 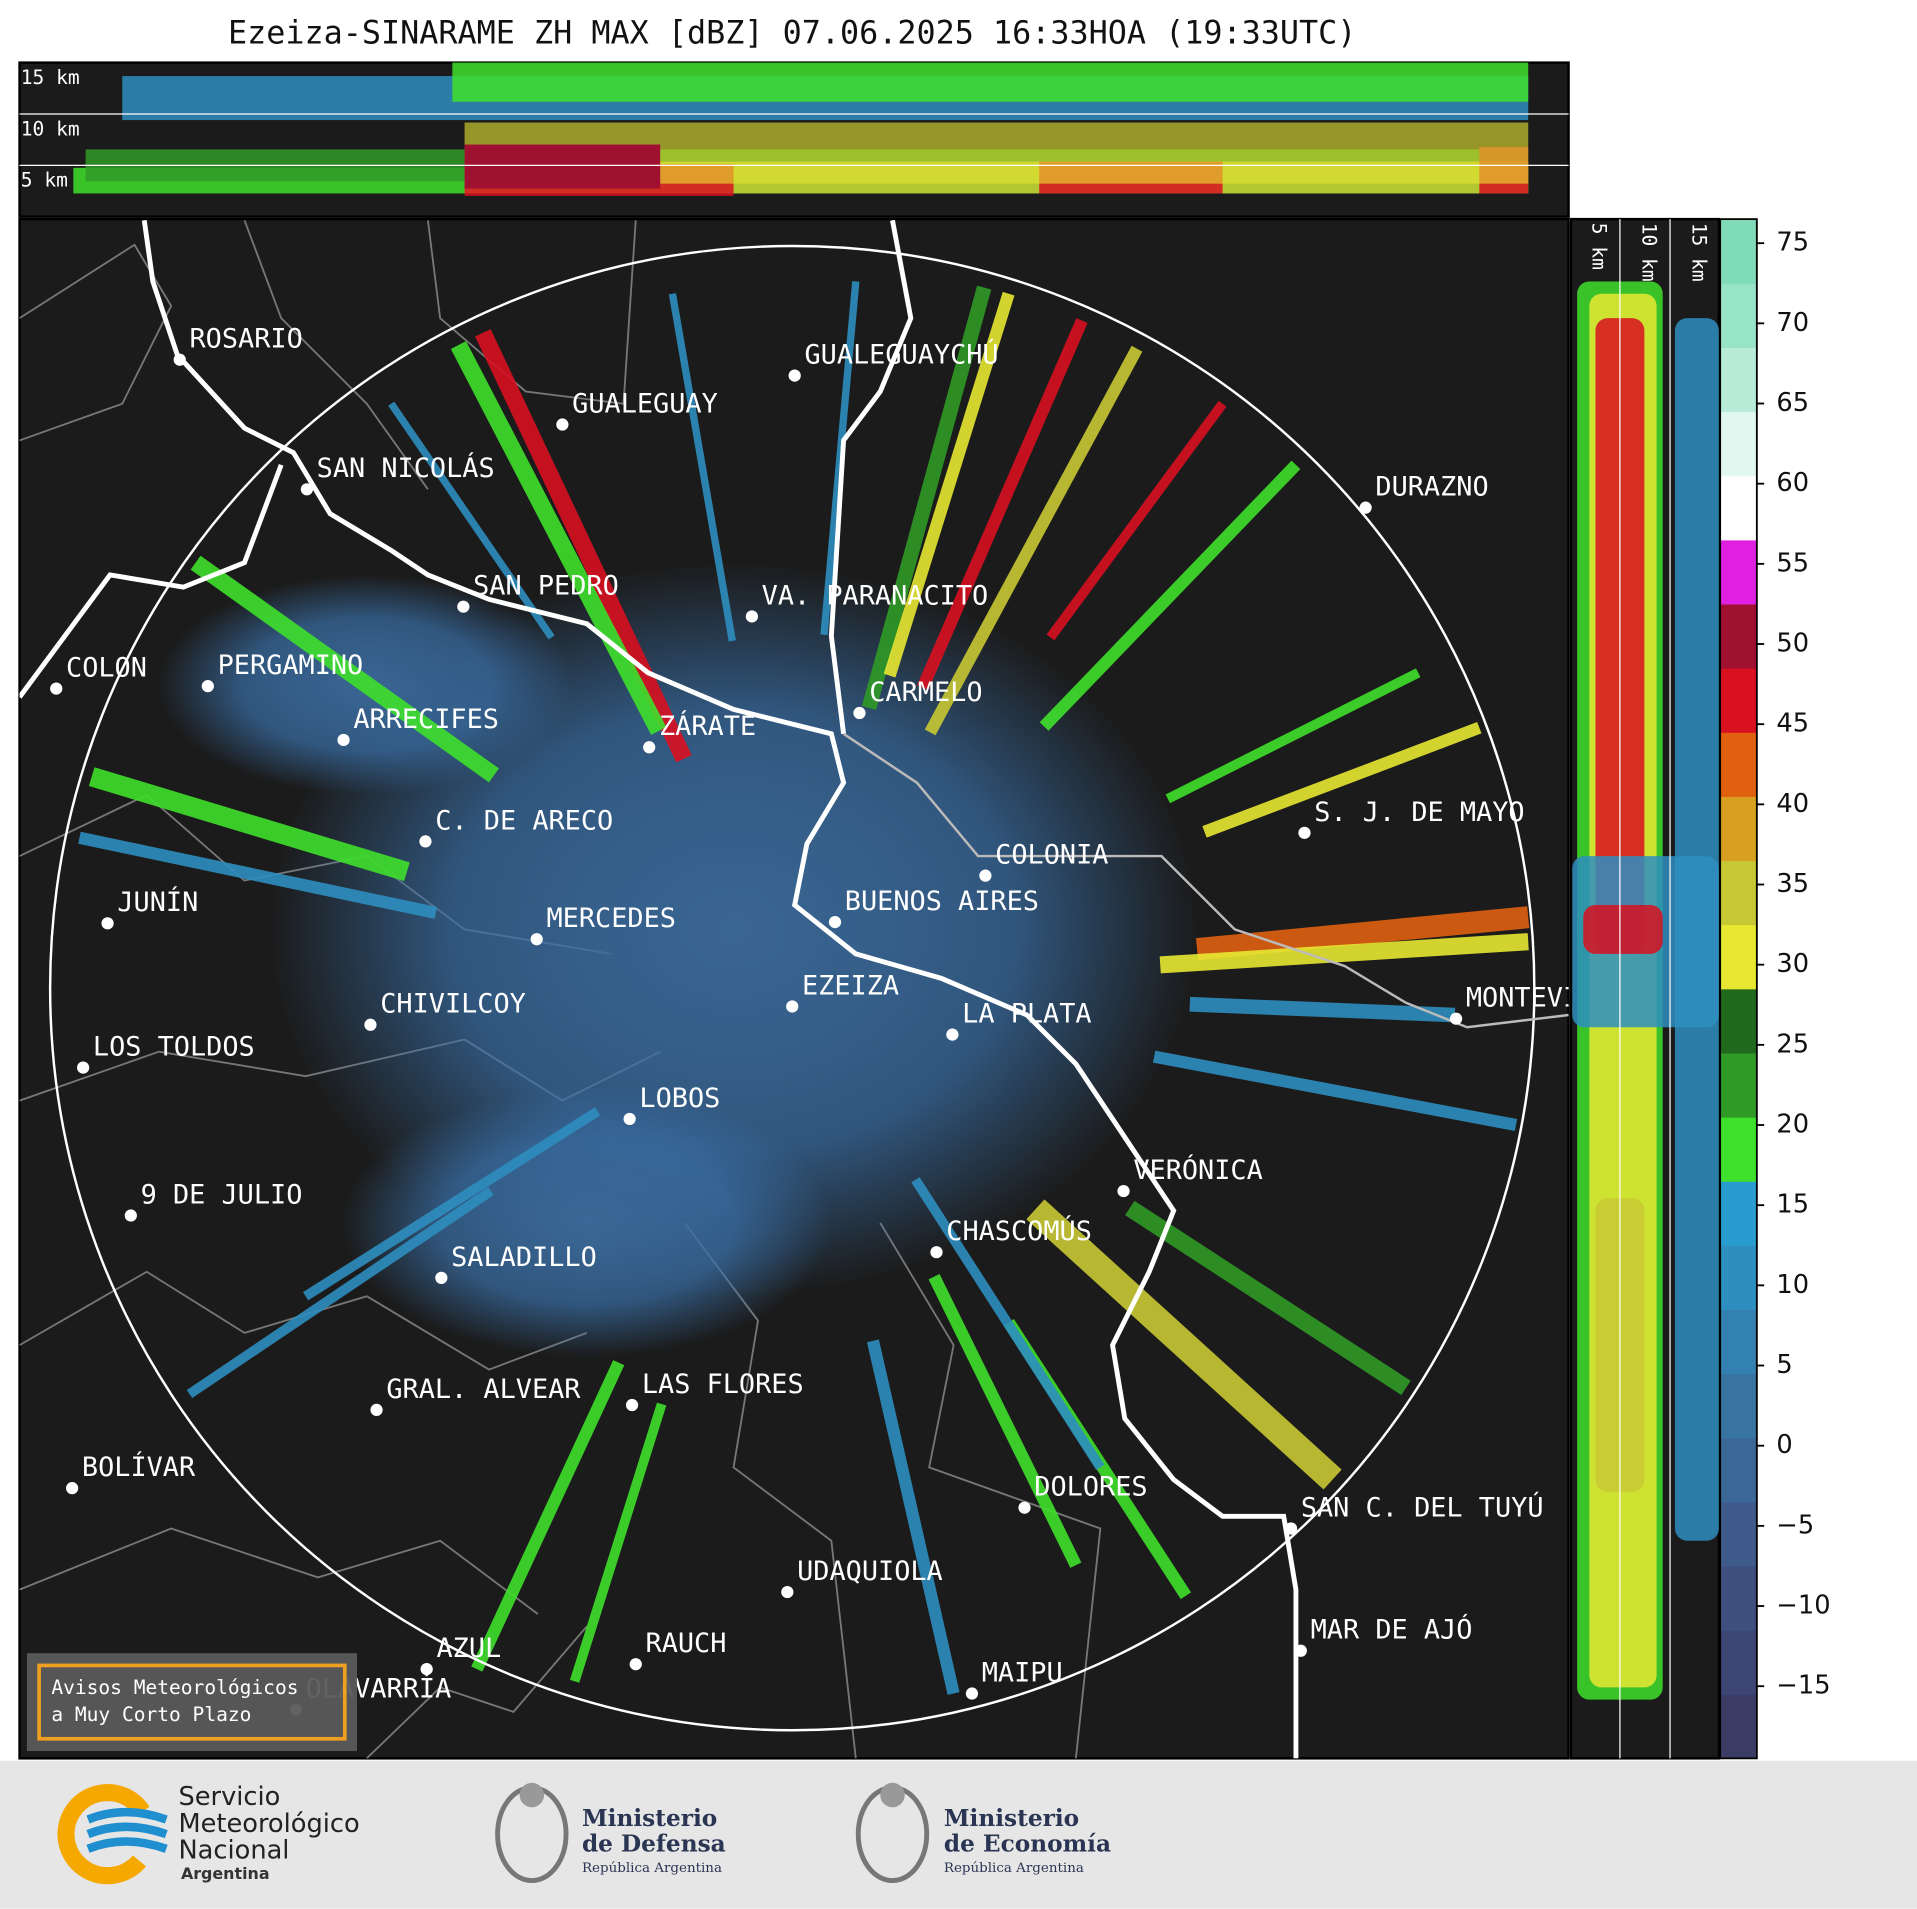 I want to click on colorbar-tick-label: 5, so click(x=1784, y=1365).